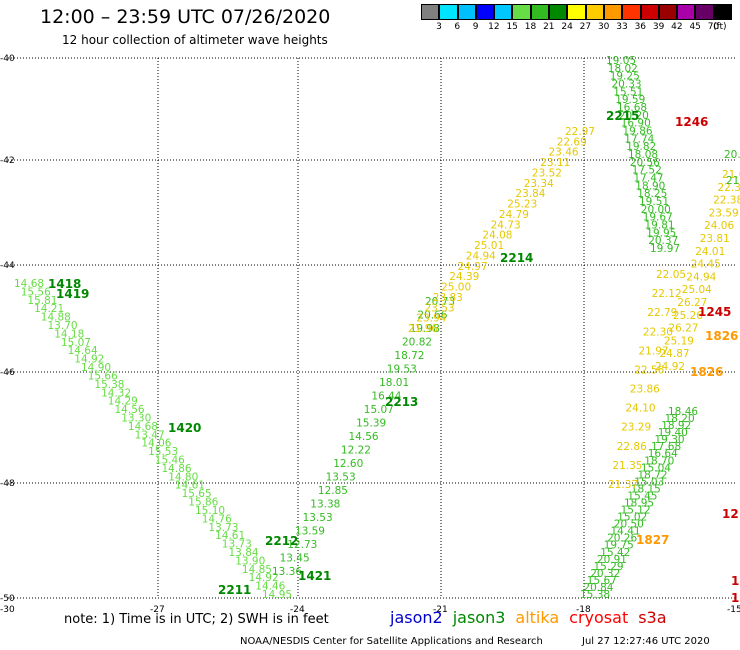 The image size is (740, 650). Describe the element at coordinates (555, 163) in the screenshot. I see `wave-height-value: 23.11` at that location.